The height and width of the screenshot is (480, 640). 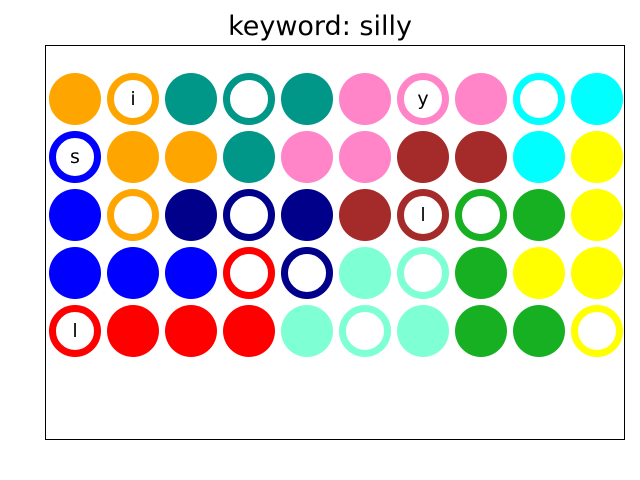 What do you see at coordinates (133, 215) in the screenshot?
I see `ring-tile-orange` at bounding box center [133, 215].